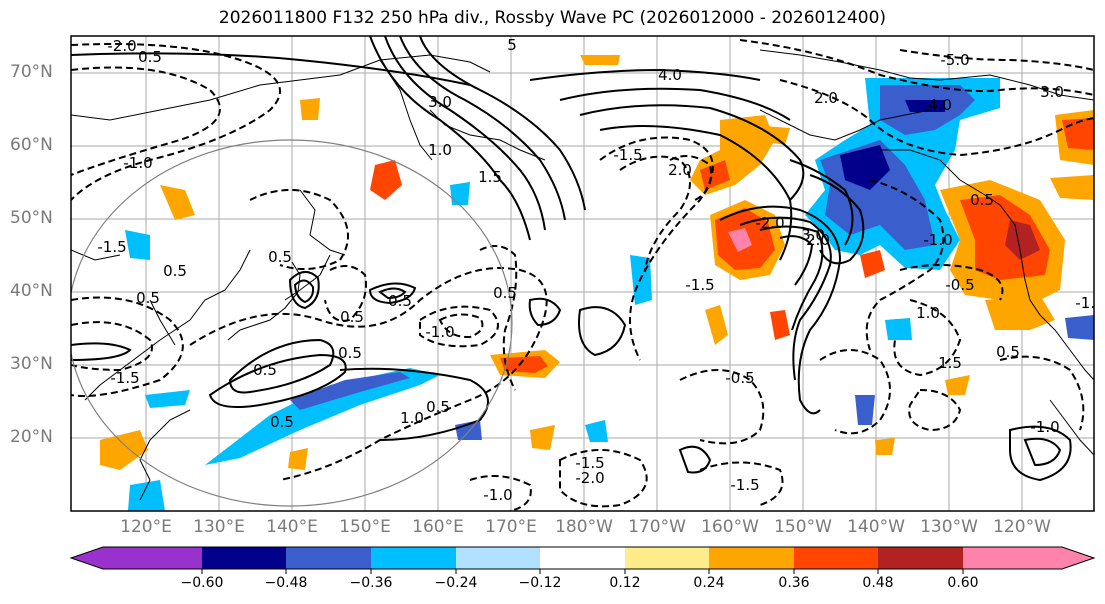 The image size is (1105, 604). I want to click on lon-label: 130°W, so click(949, 527).